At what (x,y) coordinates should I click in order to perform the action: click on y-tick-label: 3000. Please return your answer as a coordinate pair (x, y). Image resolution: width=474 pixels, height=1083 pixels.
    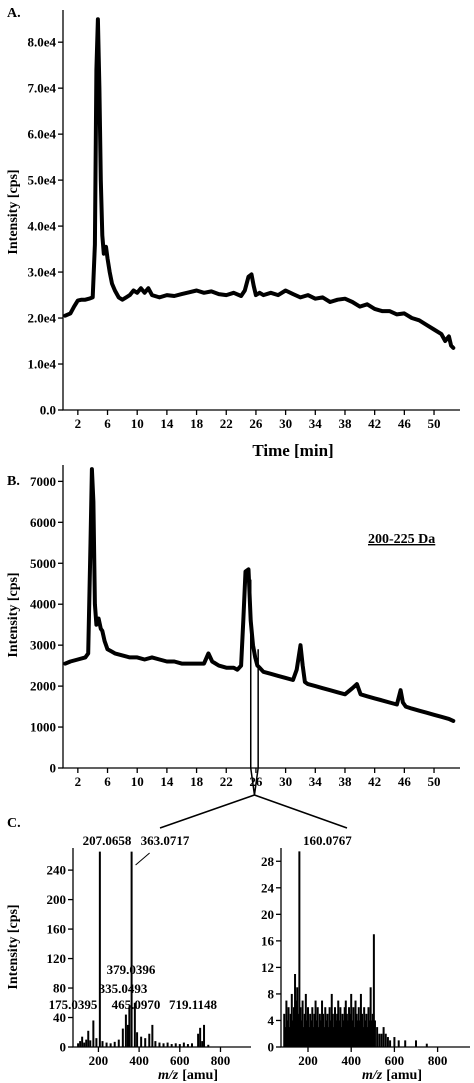
    Looking at the image, I should click on (43, 645).